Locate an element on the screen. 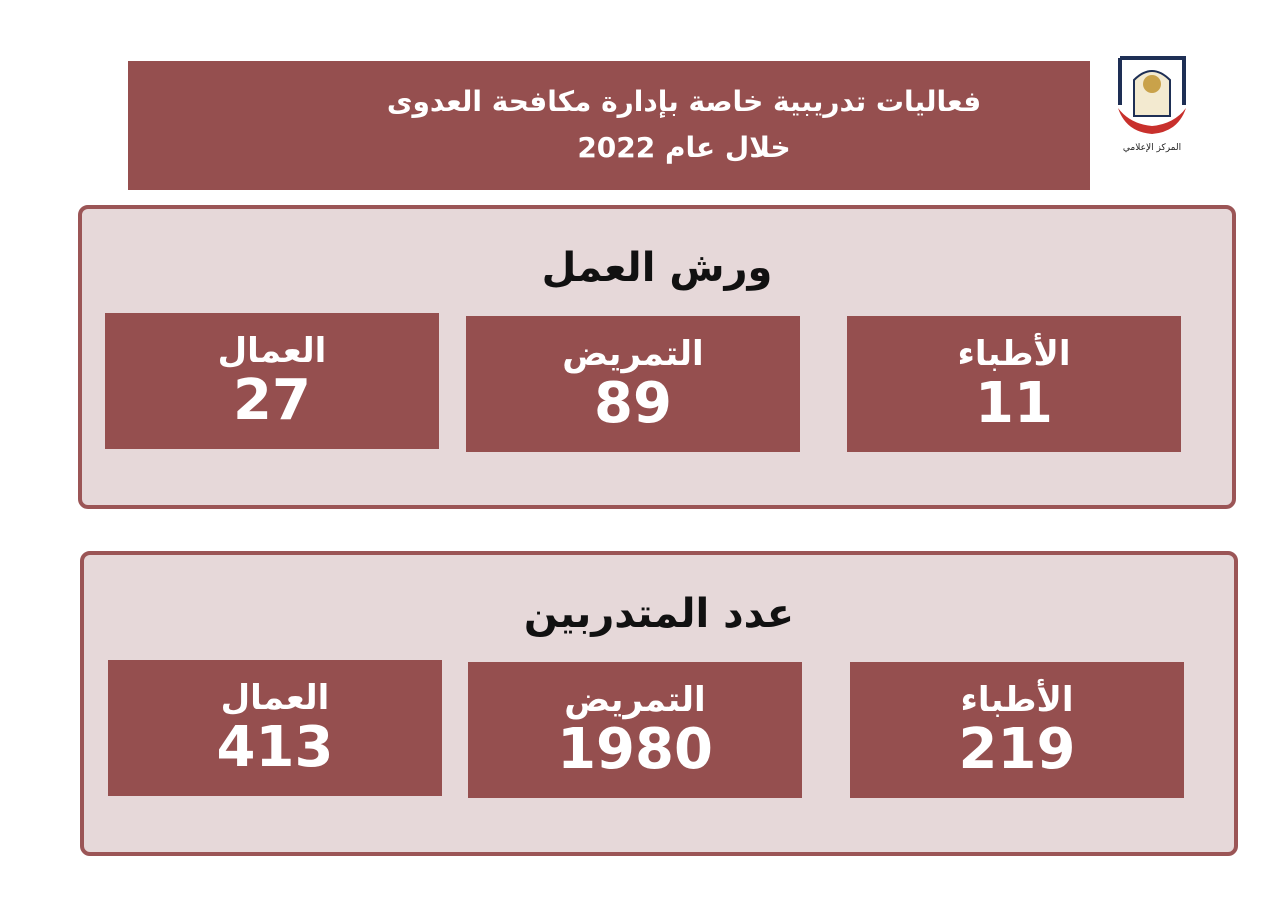 The image size is (1280, 904). stat-doctors: الأطباء 219 is located at coordinates (1017, 730).